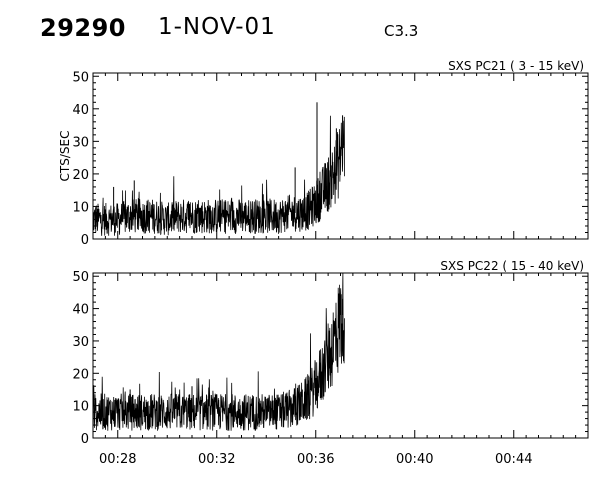 This screenshot has width=600, height=480. Describe the element at coordinates (65, 156) in the screenshot. I see `y-axis-label: CTS/SEC` at that location.